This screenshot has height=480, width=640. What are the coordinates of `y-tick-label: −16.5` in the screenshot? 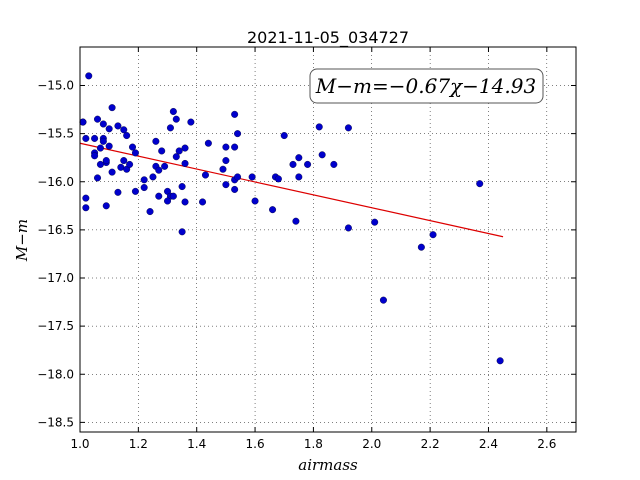 It's located at (55, 230).